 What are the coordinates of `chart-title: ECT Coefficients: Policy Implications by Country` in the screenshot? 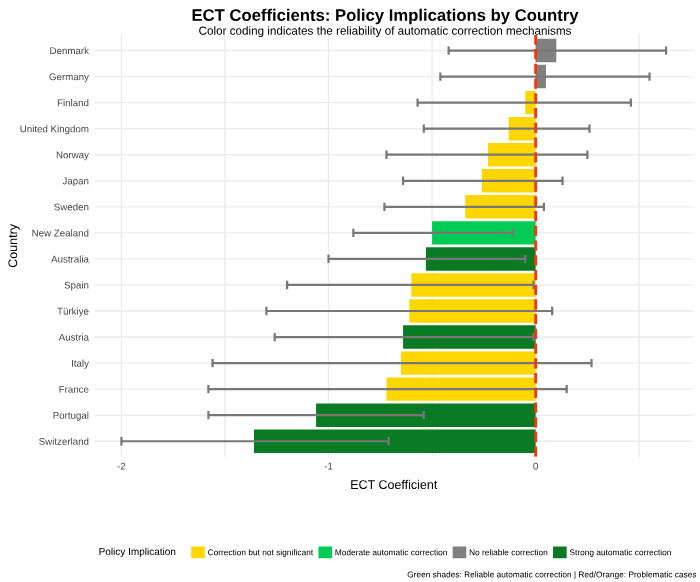 It's located at (385, 16).